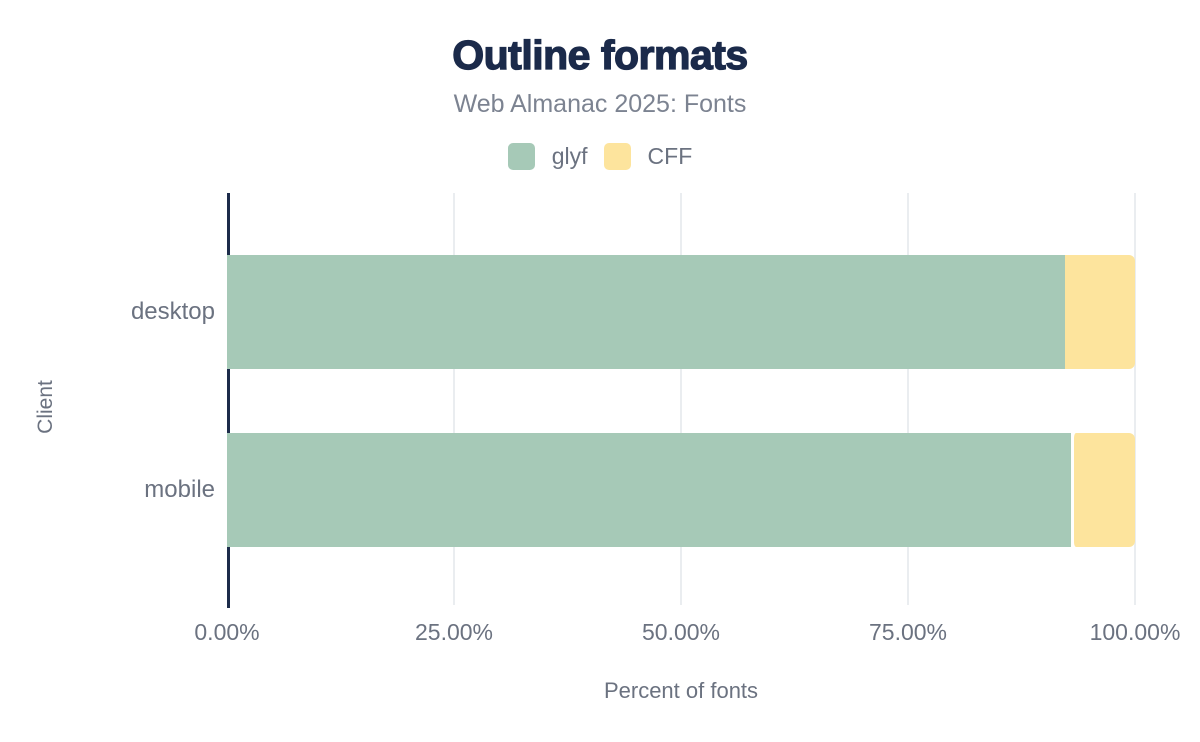 The height and width of the screenshot is (742, 1200). I want to click on chart-subtitle: Web Almanac 2025: Fonts, so click(600, 104).